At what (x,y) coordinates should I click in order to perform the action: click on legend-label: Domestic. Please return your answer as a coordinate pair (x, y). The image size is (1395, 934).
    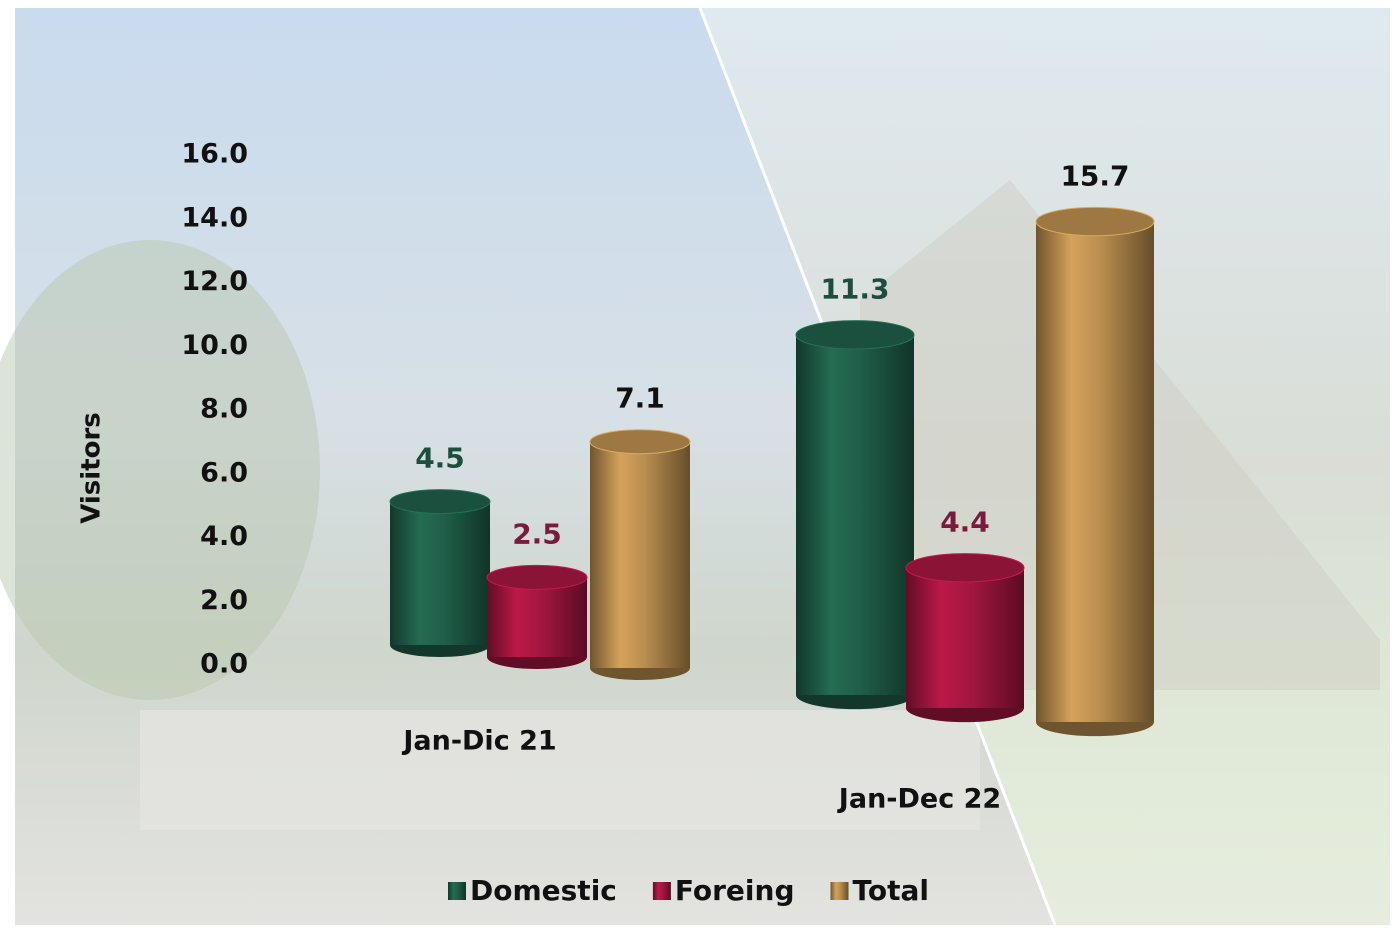
    Looking at the image, I should click on (543, 890).